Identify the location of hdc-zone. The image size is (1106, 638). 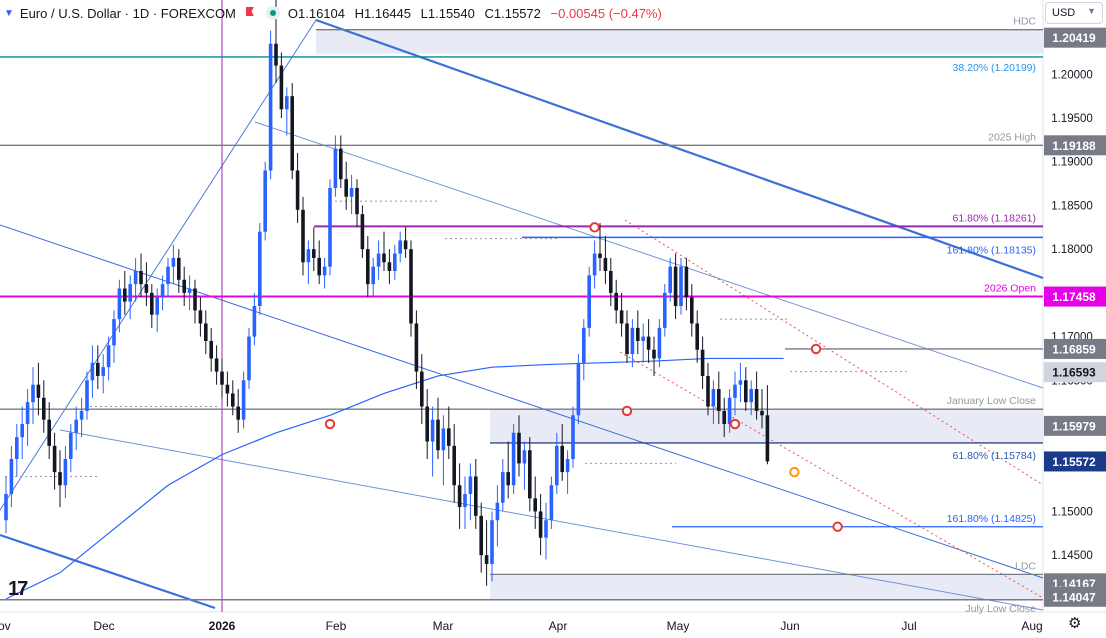
(679, 41).